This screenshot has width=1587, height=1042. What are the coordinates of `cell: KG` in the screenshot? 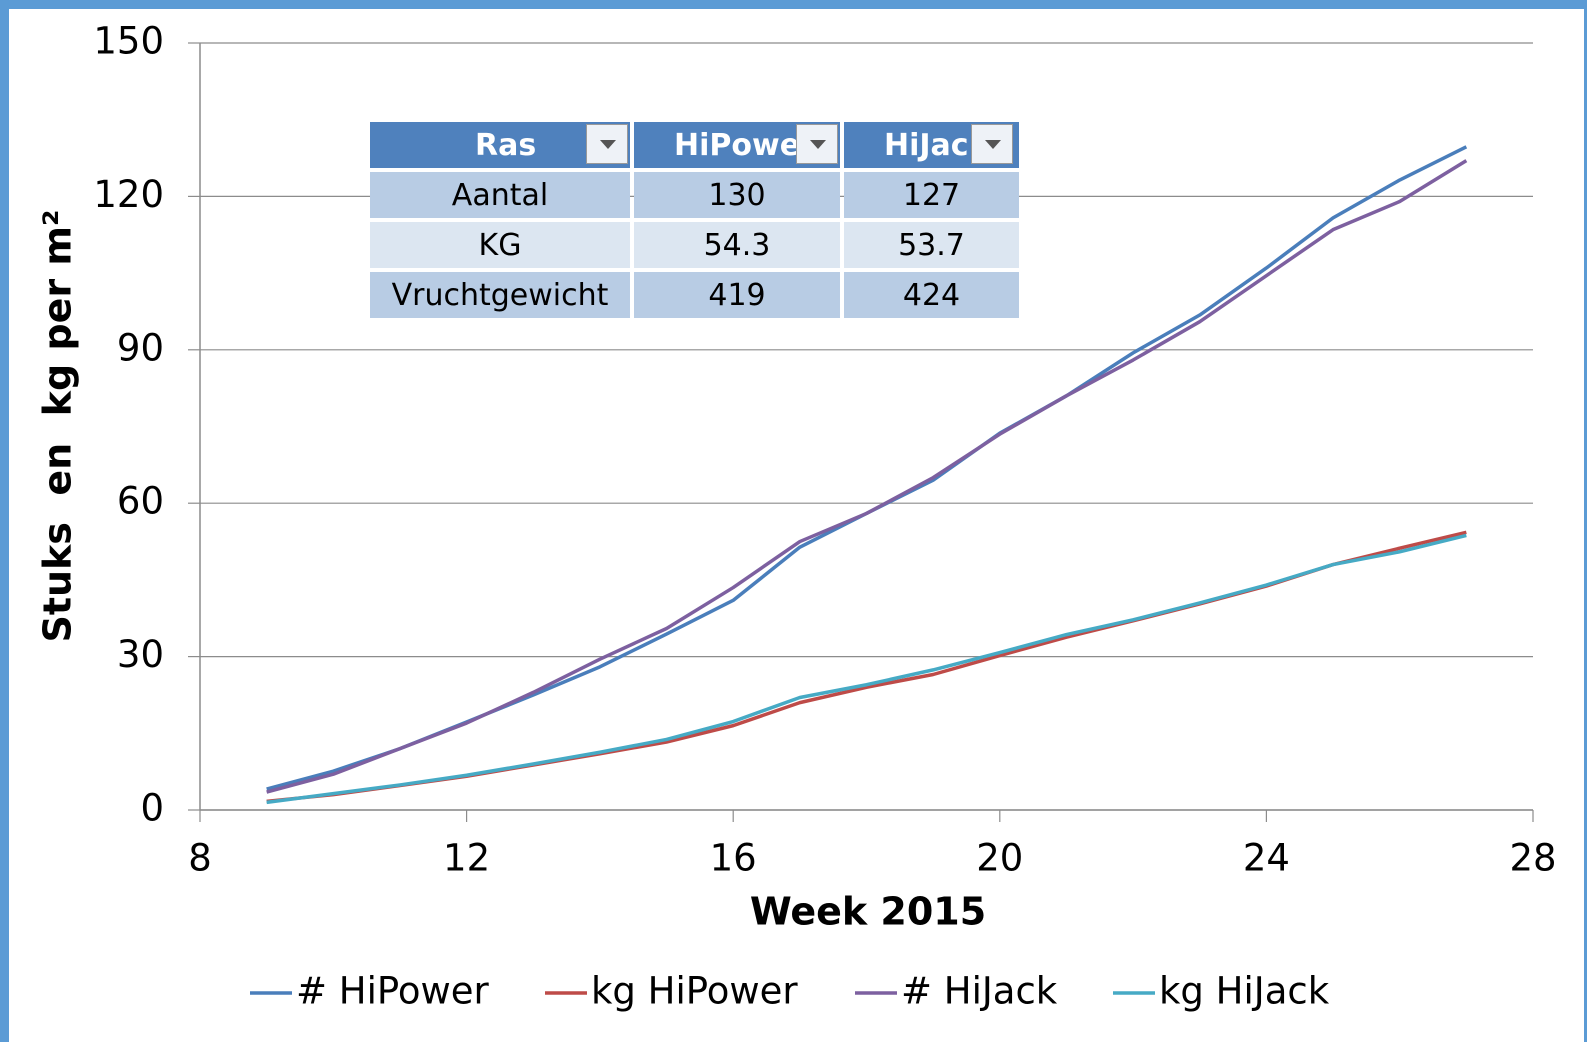 It's located at (500, 245).